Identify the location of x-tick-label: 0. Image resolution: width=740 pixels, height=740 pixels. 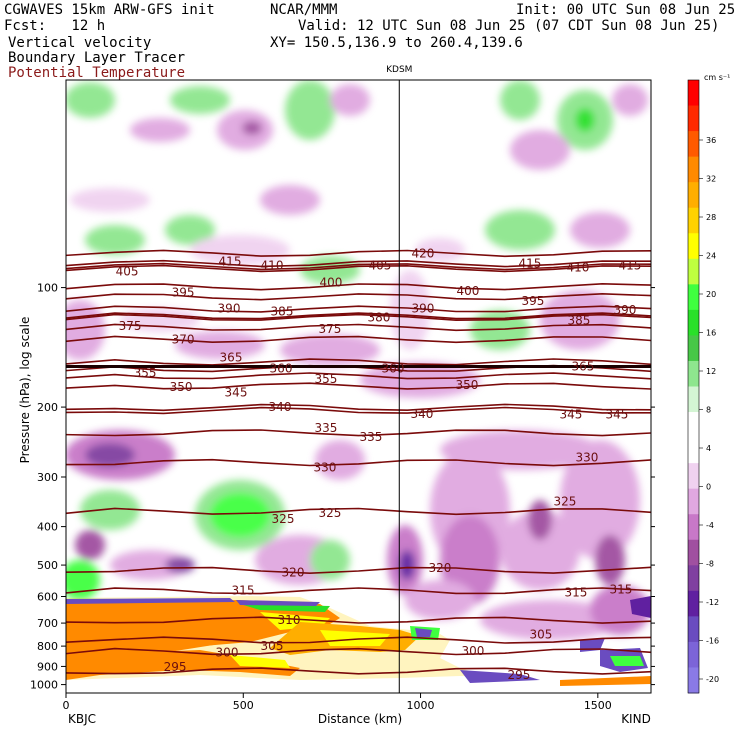
(66, 705).